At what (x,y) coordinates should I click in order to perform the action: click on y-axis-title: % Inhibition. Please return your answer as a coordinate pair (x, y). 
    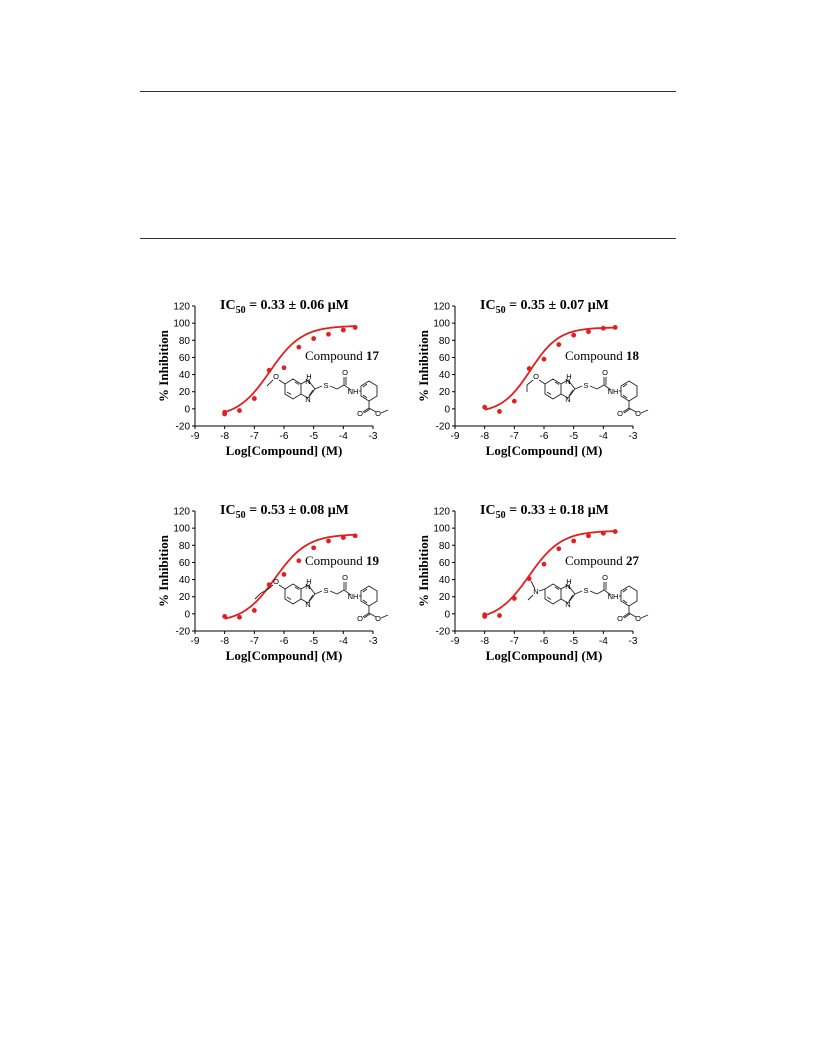
    Looking at the image, I should click on (423, 570).